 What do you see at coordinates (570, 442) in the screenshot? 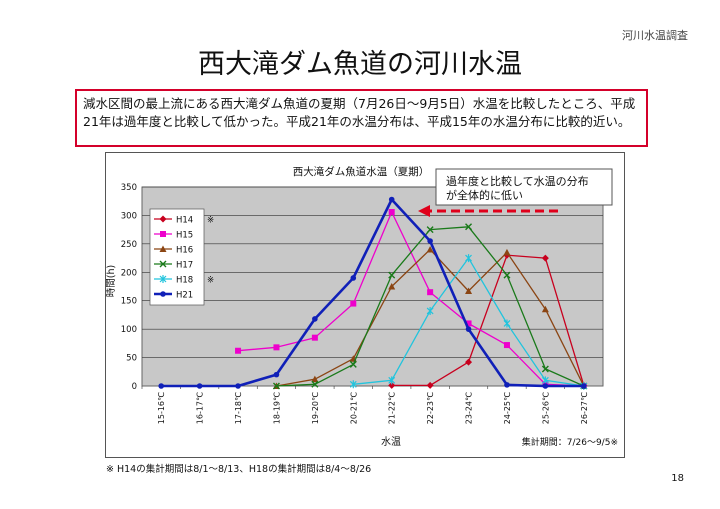
I see `collection-period: 集計期間：7/26～9/5※` at bounding box center [570, 442].